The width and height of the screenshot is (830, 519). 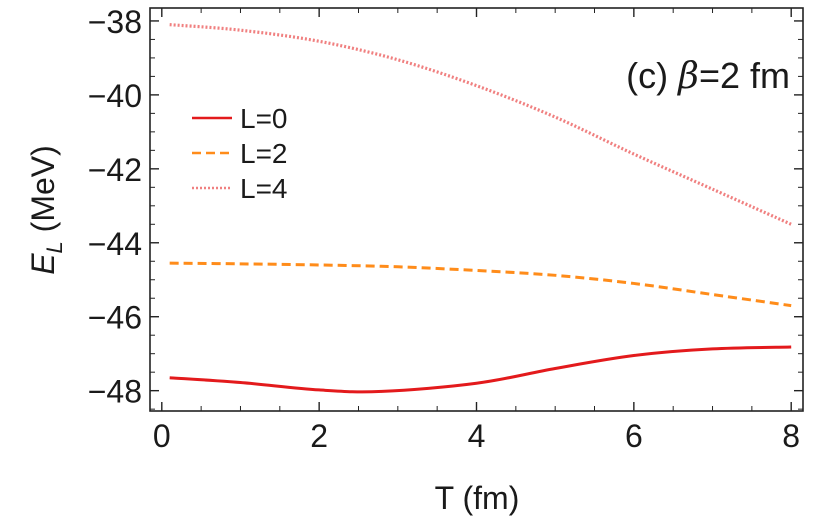 I want to click on y-tick-label: −48, so click(x=115, y=392).